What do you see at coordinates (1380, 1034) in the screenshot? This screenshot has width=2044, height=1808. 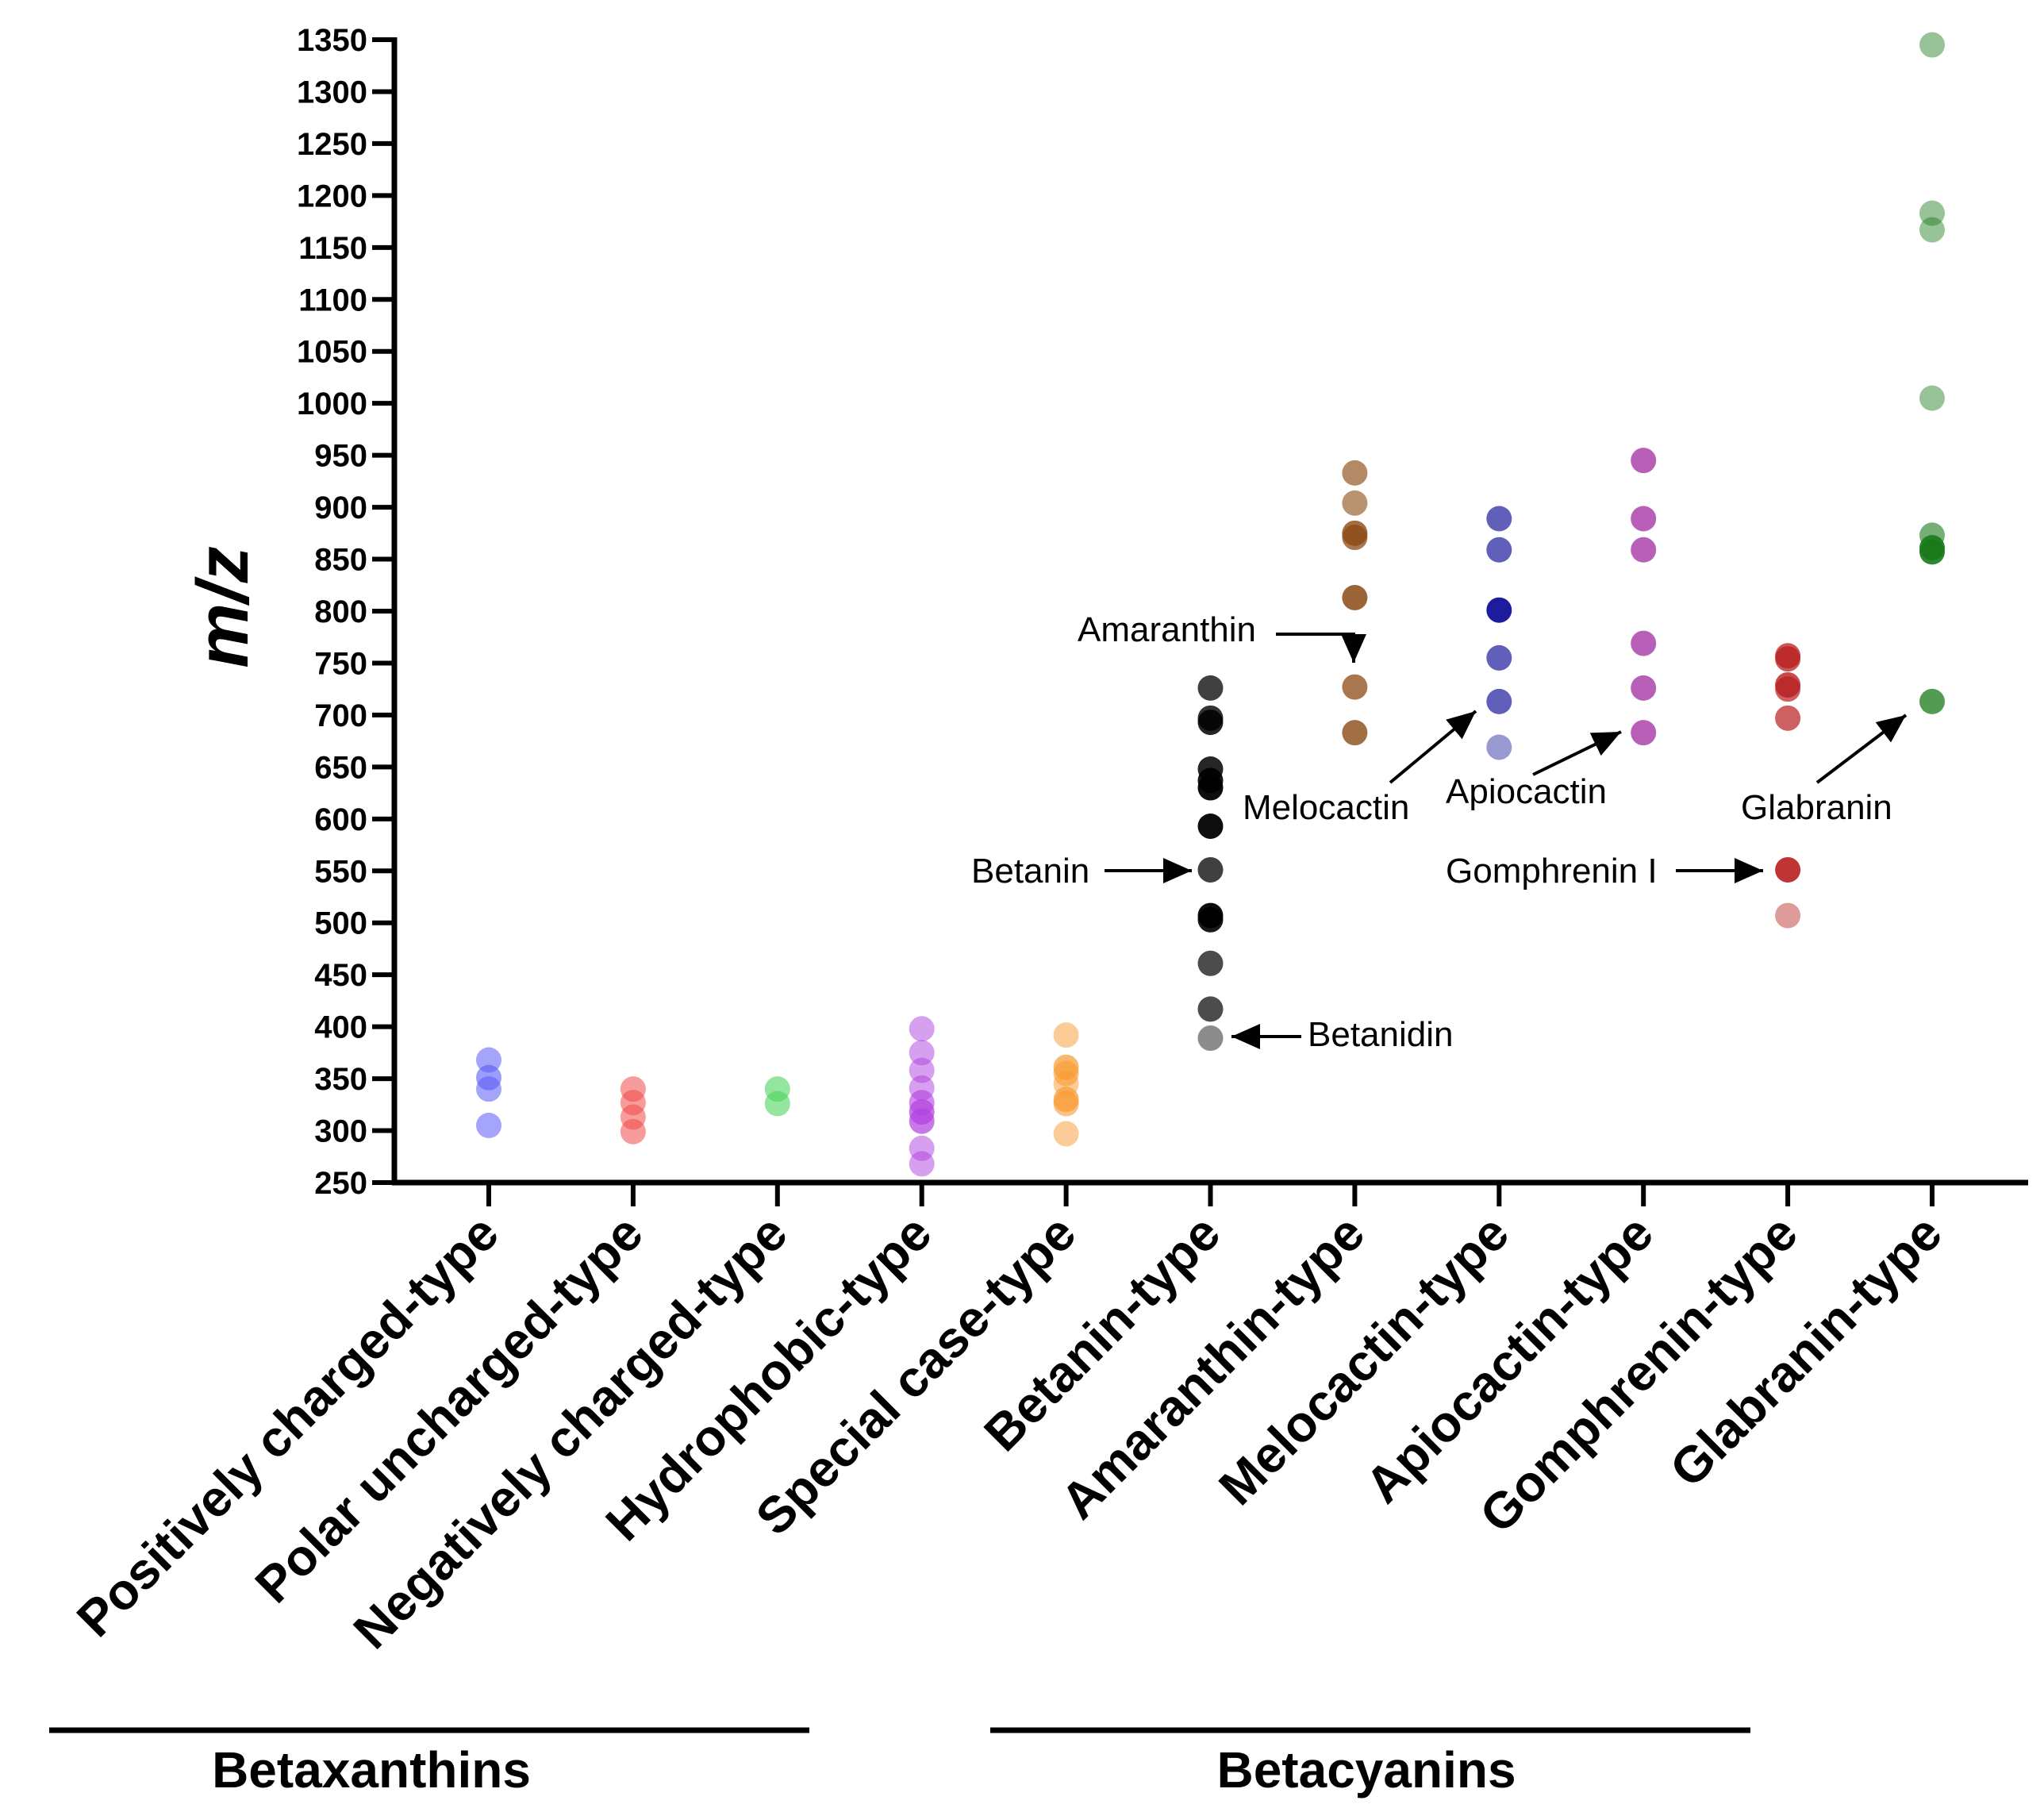 I see `annotation-label: Betanidin` at bounding box center [1380, 1034].